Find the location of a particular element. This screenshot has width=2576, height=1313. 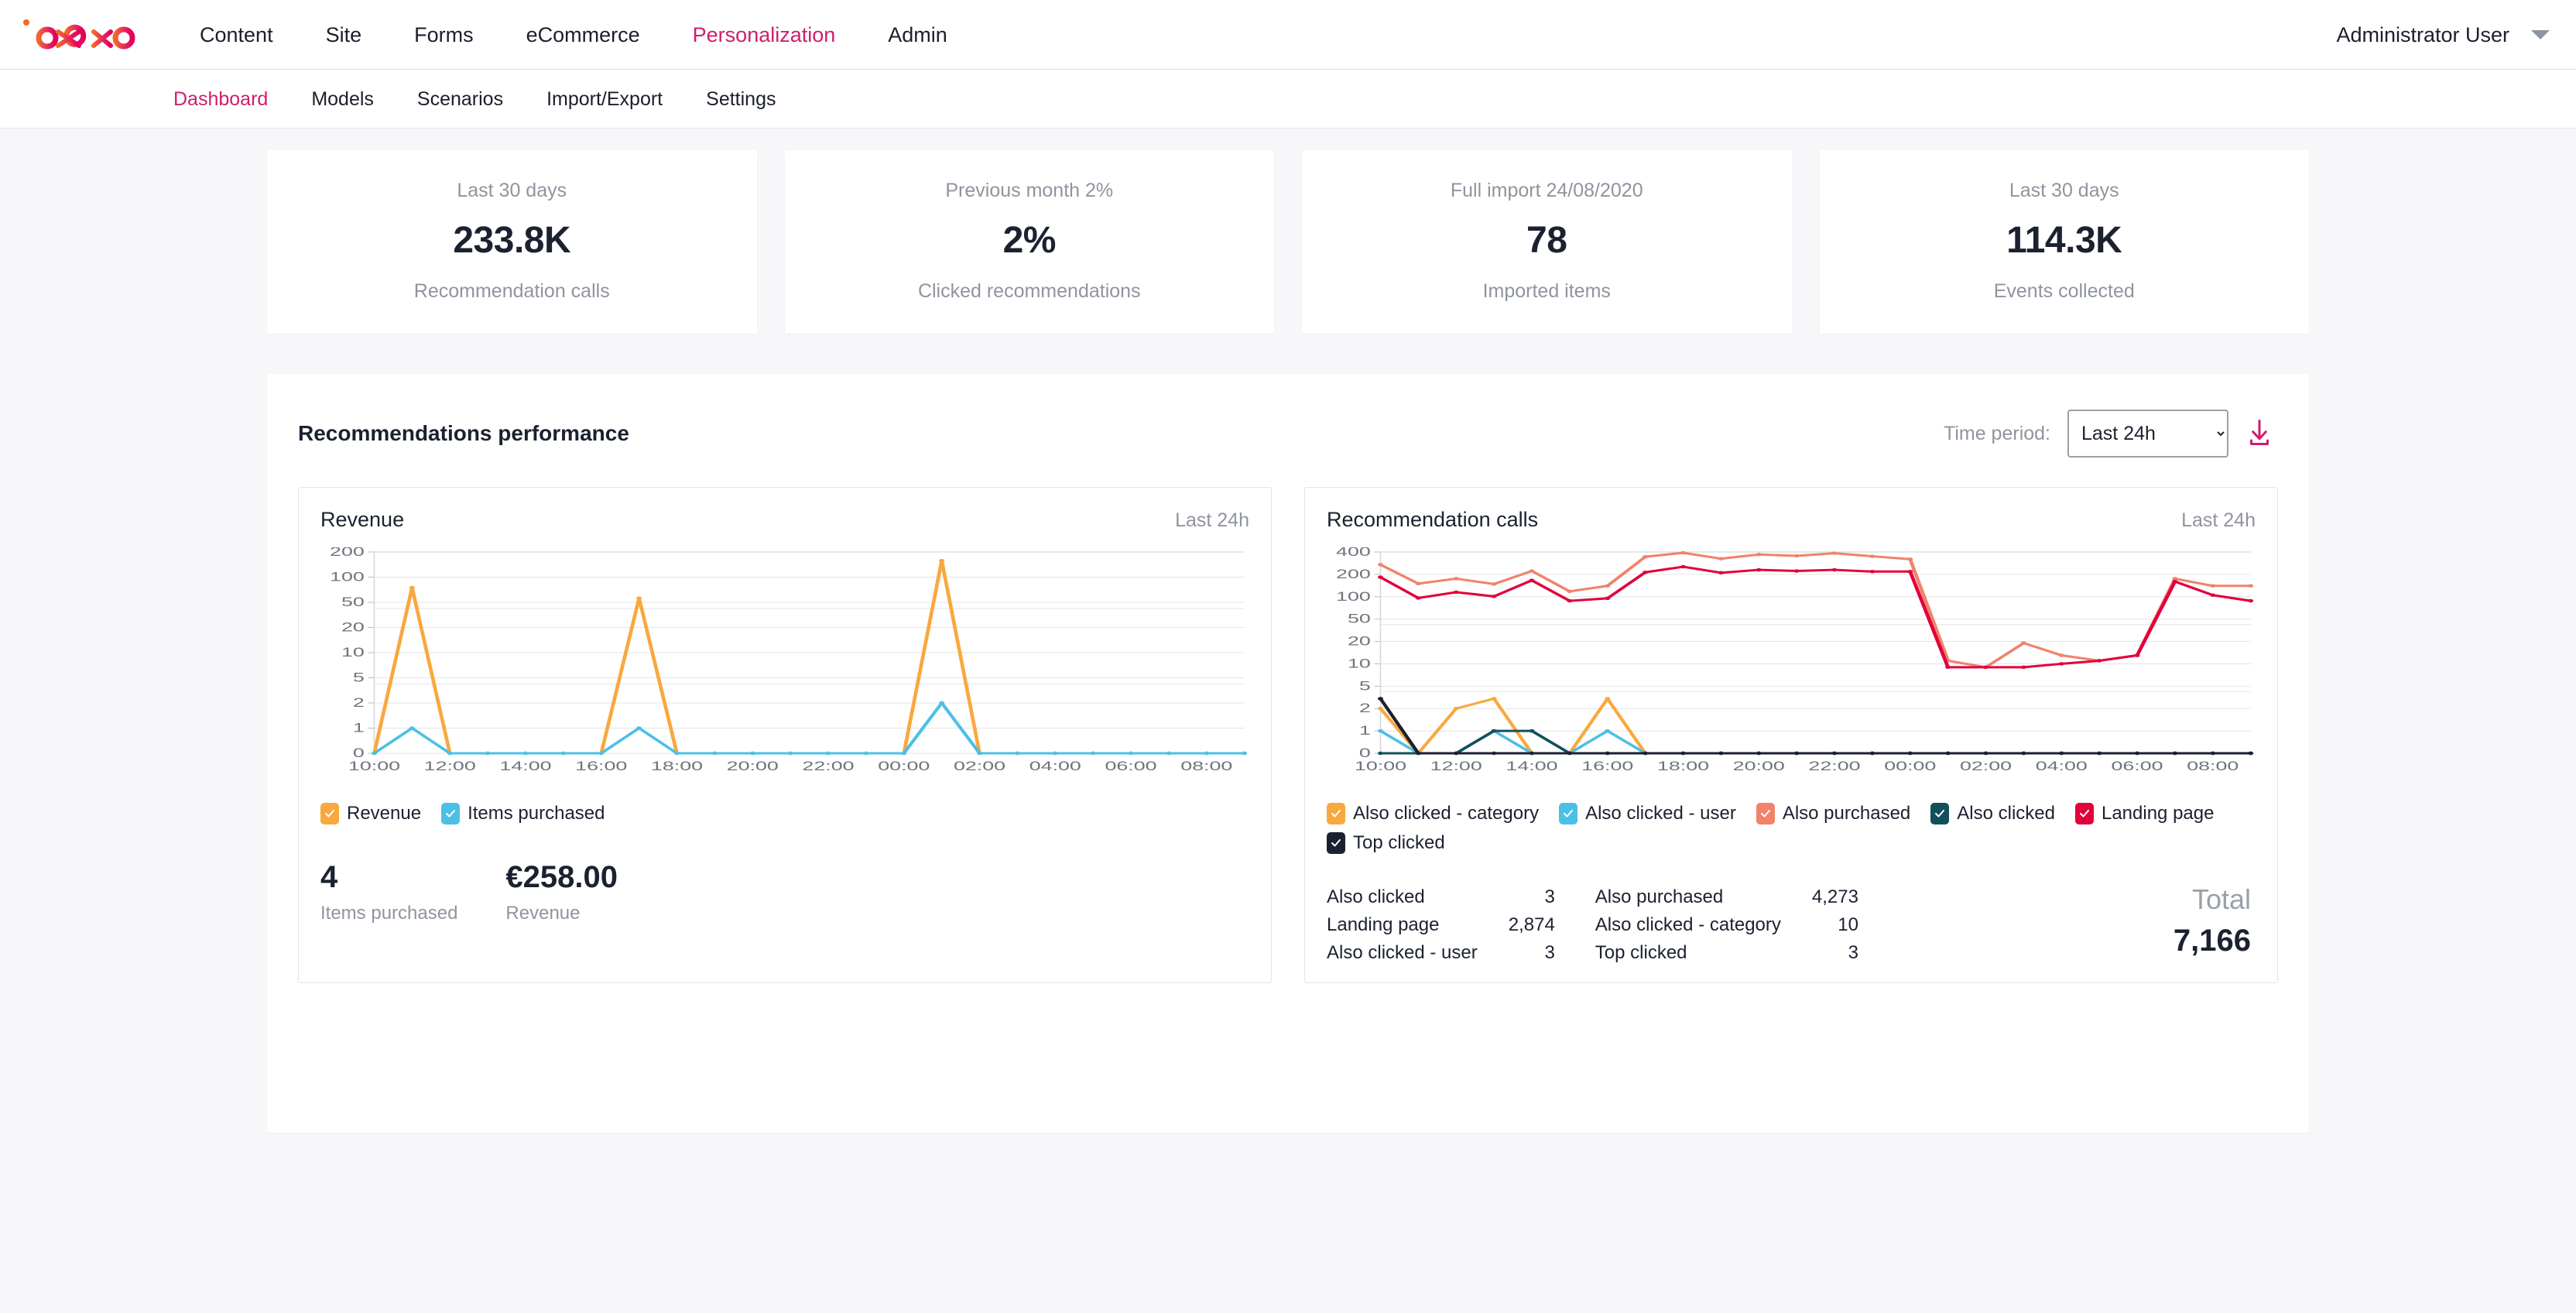

subnav-item-dashboard: Dashboard is located at coordinates (221, 98).